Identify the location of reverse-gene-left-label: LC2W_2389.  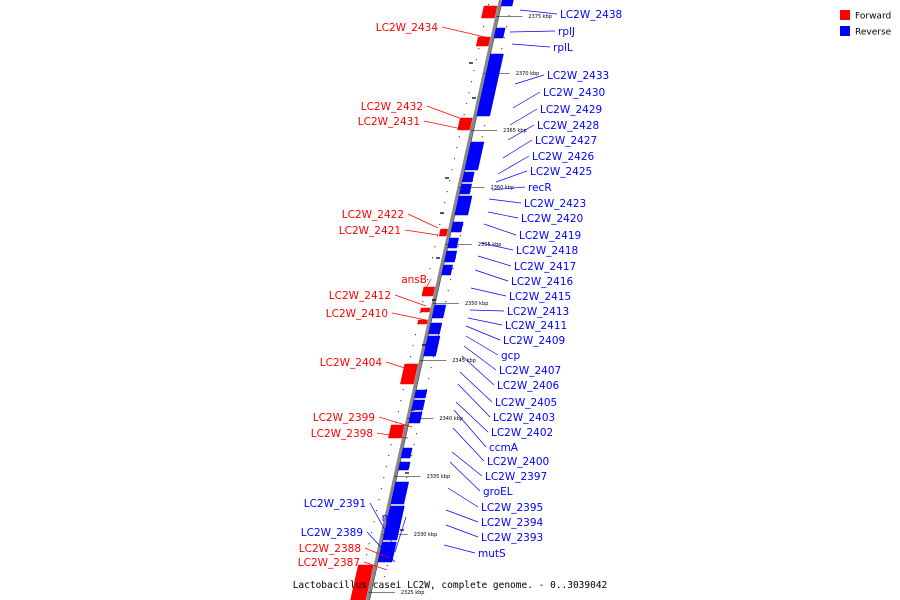
(332, 533).